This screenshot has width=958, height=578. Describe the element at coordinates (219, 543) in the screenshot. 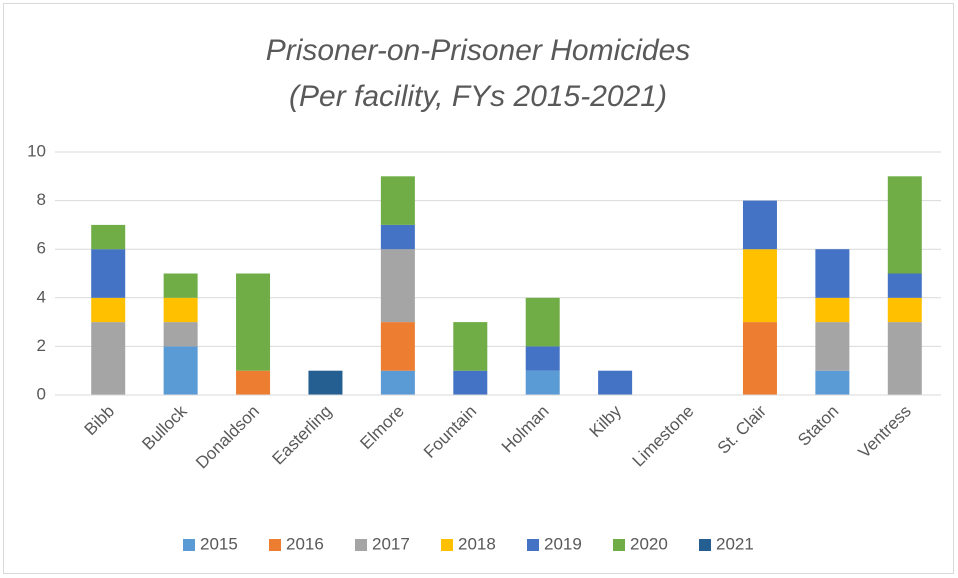

I see `legend-label: 2015` at that location.